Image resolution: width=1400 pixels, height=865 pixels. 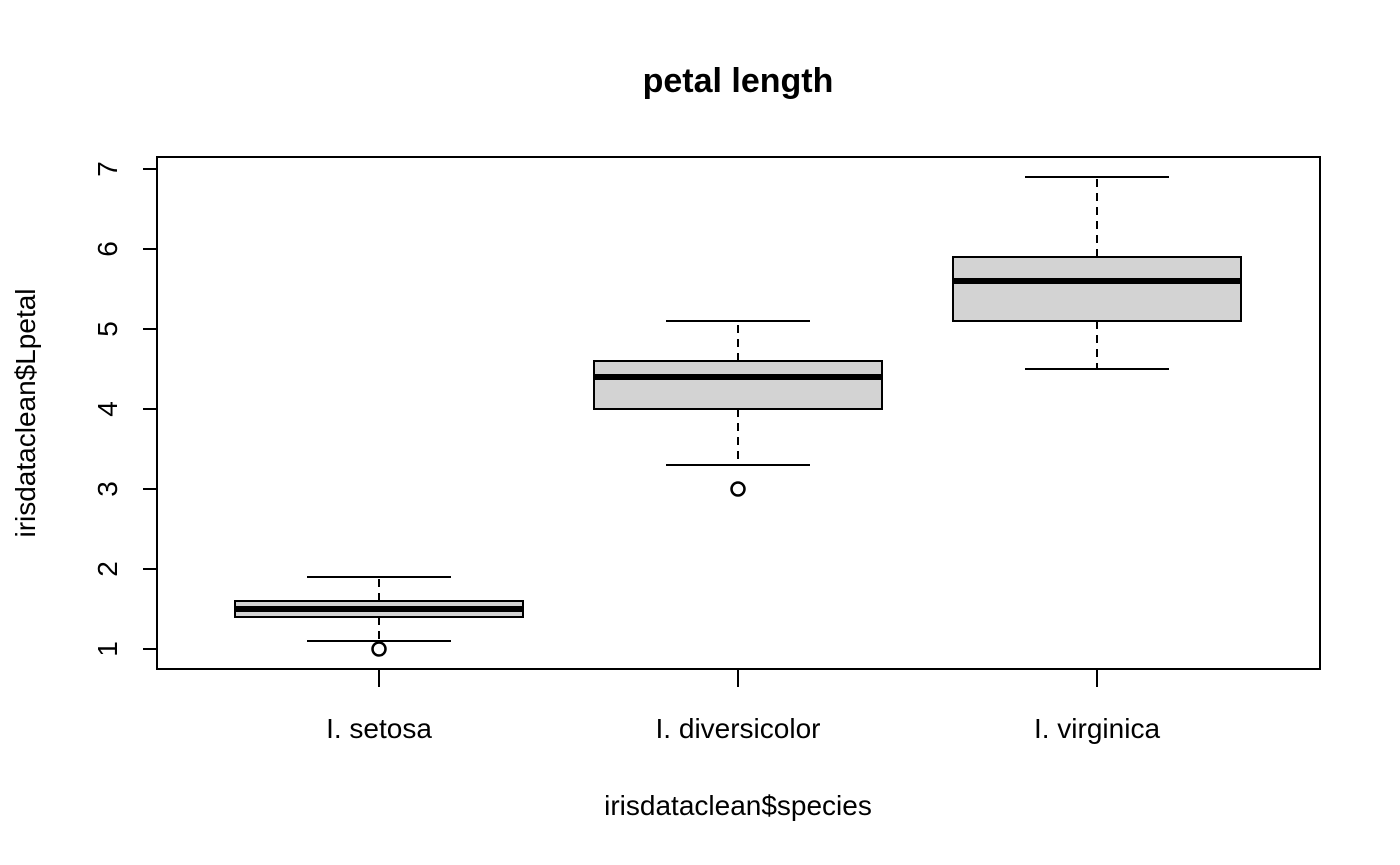 What do you see at coordinates (107, 569) in the screenshot?
I see `y-tick-label: 2` at bounding box center [107, 569].